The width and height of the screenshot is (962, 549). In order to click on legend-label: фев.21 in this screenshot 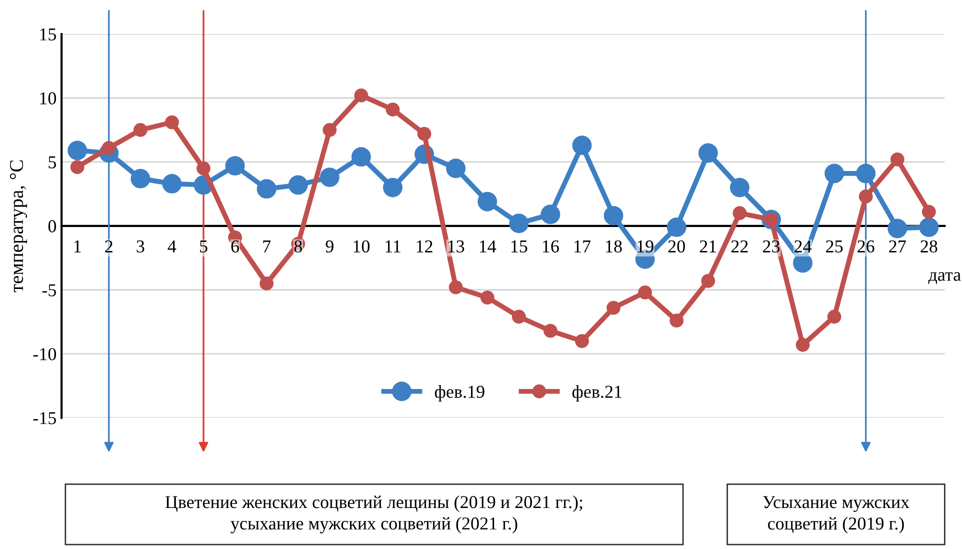, I will do `click(597, 393)`.